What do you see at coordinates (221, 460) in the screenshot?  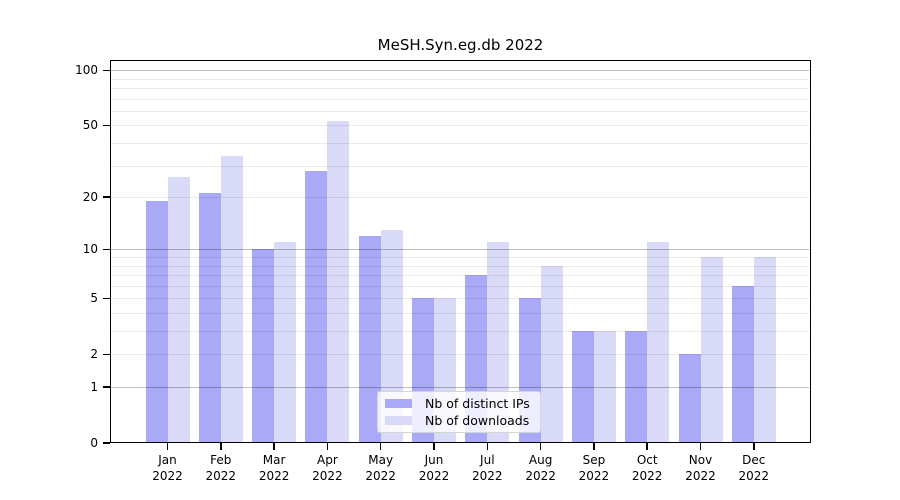 I see `x-tick-label-line: Feb` at bounding box center [221, 460].